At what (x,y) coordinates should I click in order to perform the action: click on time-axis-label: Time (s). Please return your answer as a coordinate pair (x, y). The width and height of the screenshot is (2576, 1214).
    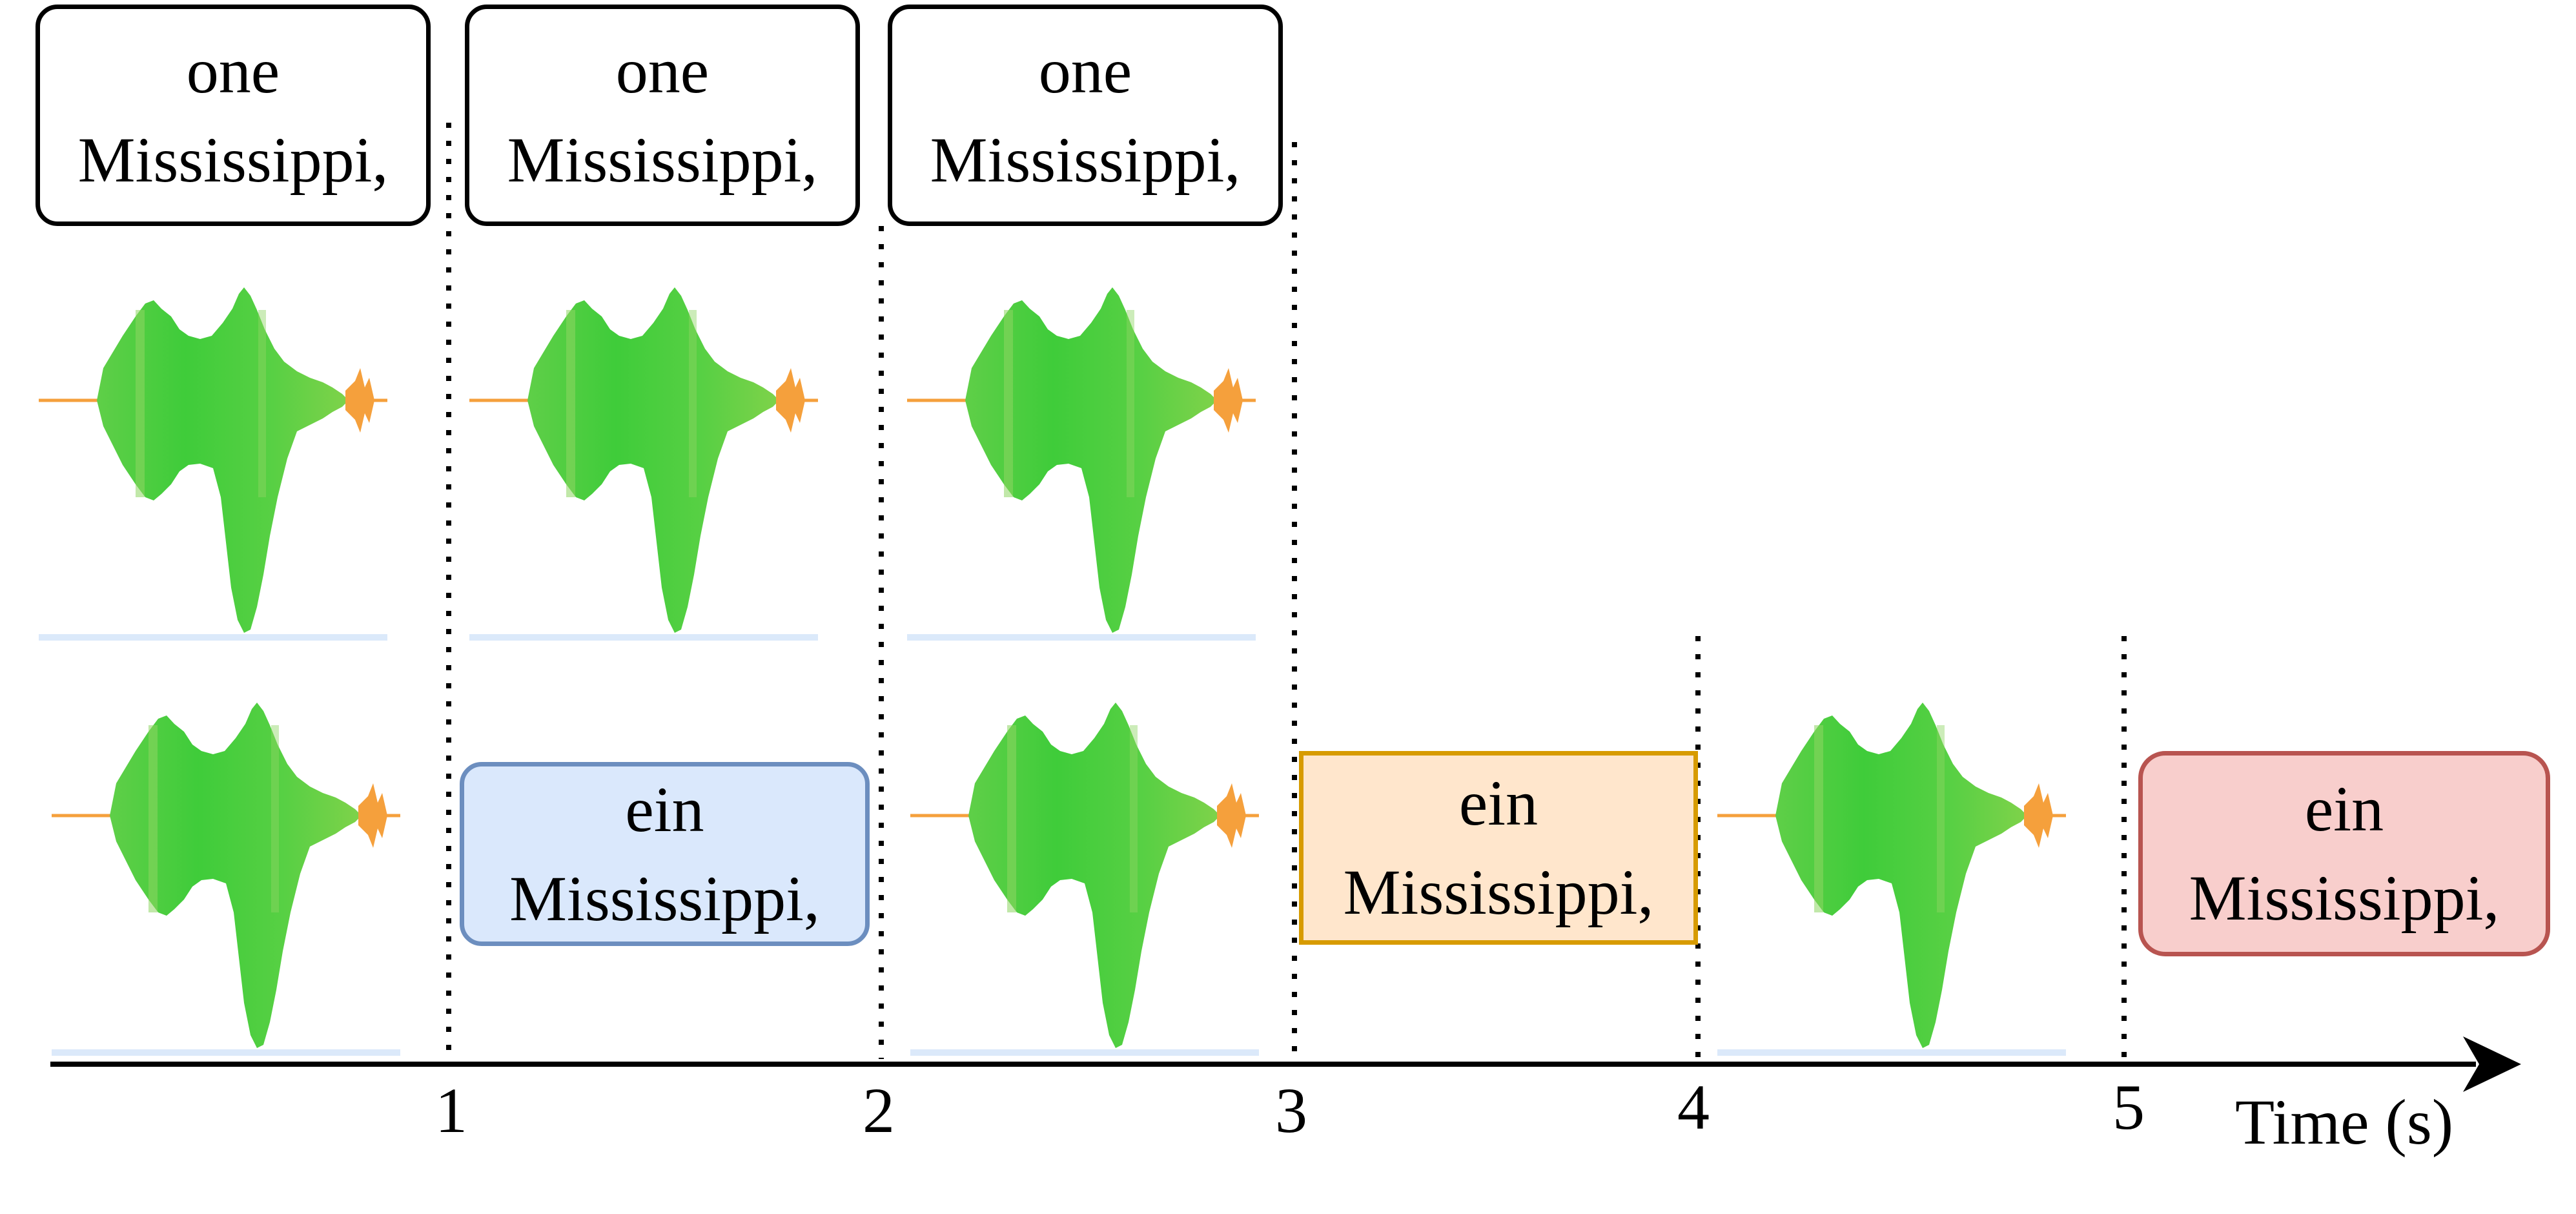
    Looking at the image, I should click on (2345, 1122).